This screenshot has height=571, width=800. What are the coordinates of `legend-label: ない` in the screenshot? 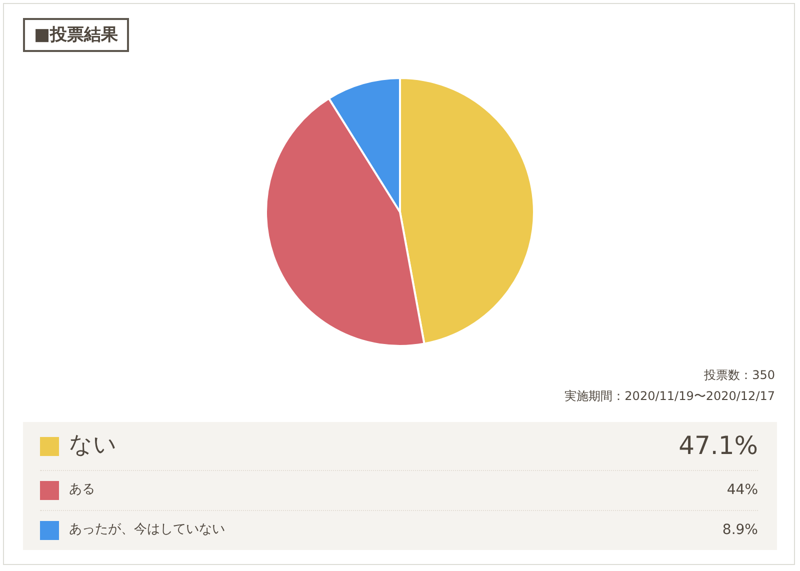 It's located at (93, 445).